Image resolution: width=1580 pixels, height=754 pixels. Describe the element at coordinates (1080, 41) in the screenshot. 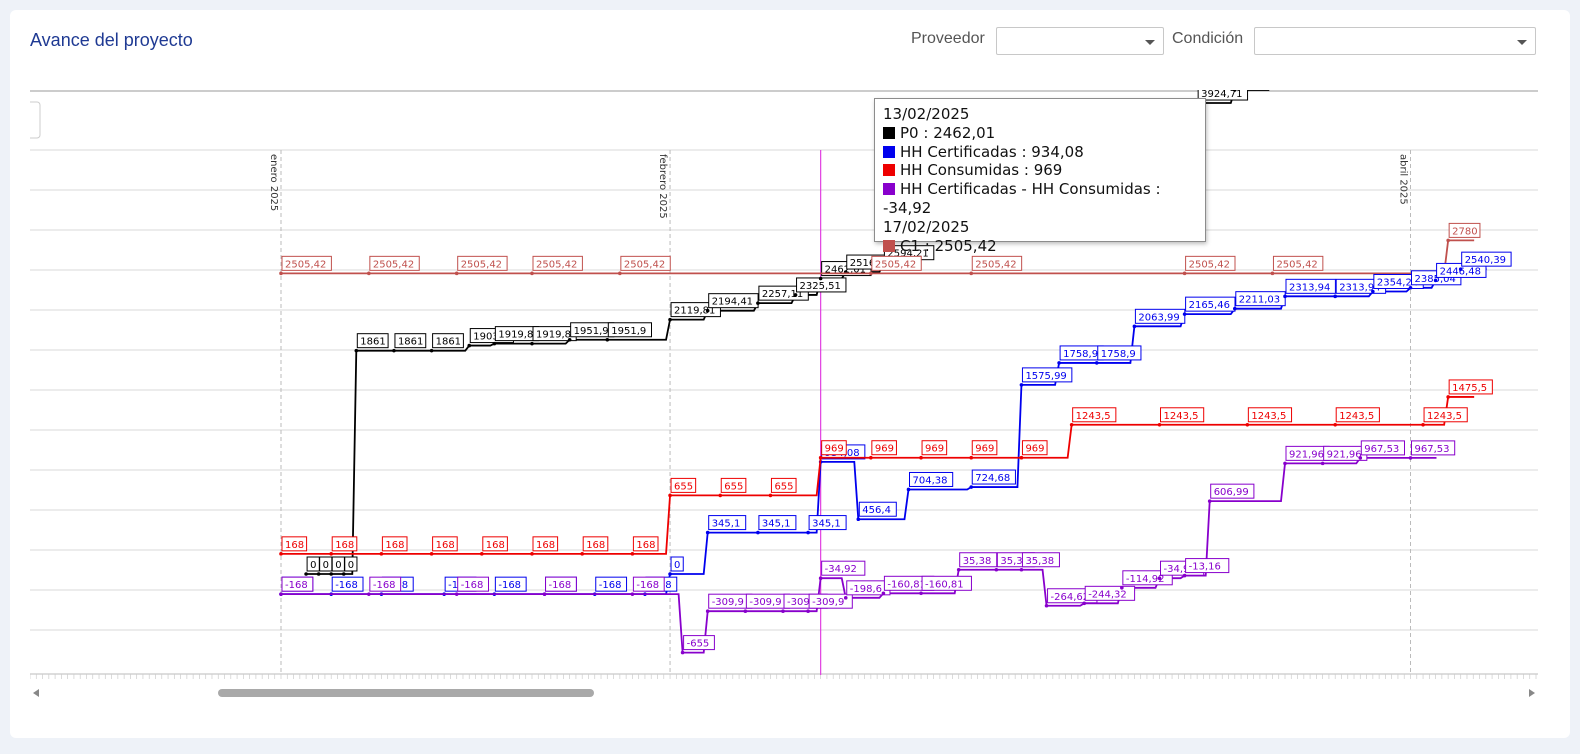

I see `provider-select` at that location.